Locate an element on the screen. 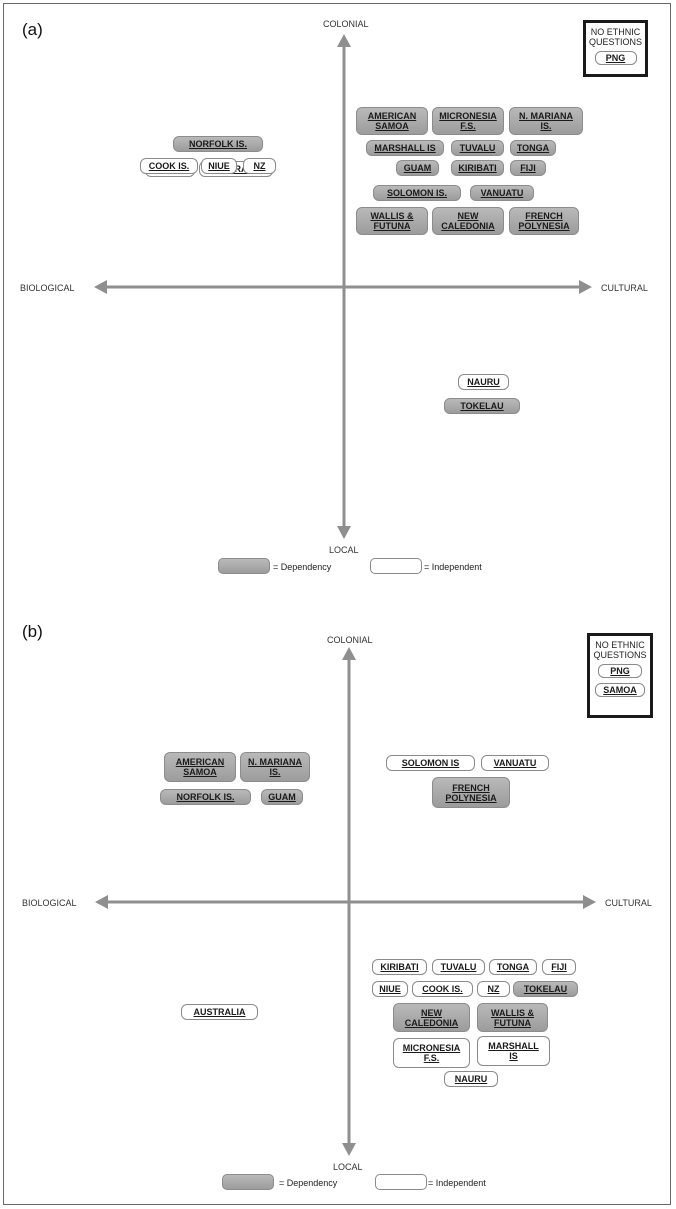 Image resolution: width=676 pixels, height=1209 pixels. node-solomon-is: SOLOMON IS. is located at coordinates (417, 193).